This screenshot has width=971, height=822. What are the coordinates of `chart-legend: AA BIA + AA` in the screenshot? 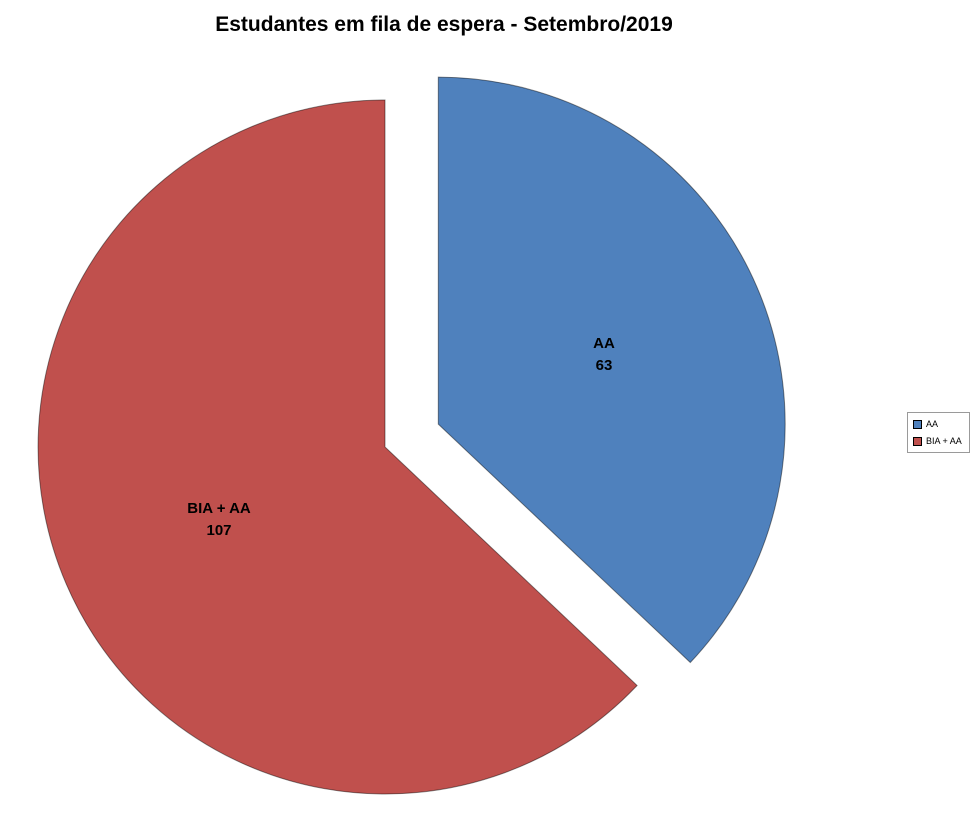 It's located at (938, 432).